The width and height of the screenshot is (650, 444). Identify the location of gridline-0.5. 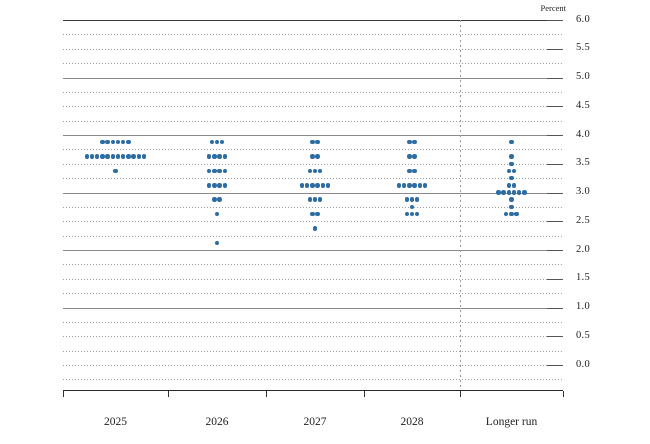
(313, 337).